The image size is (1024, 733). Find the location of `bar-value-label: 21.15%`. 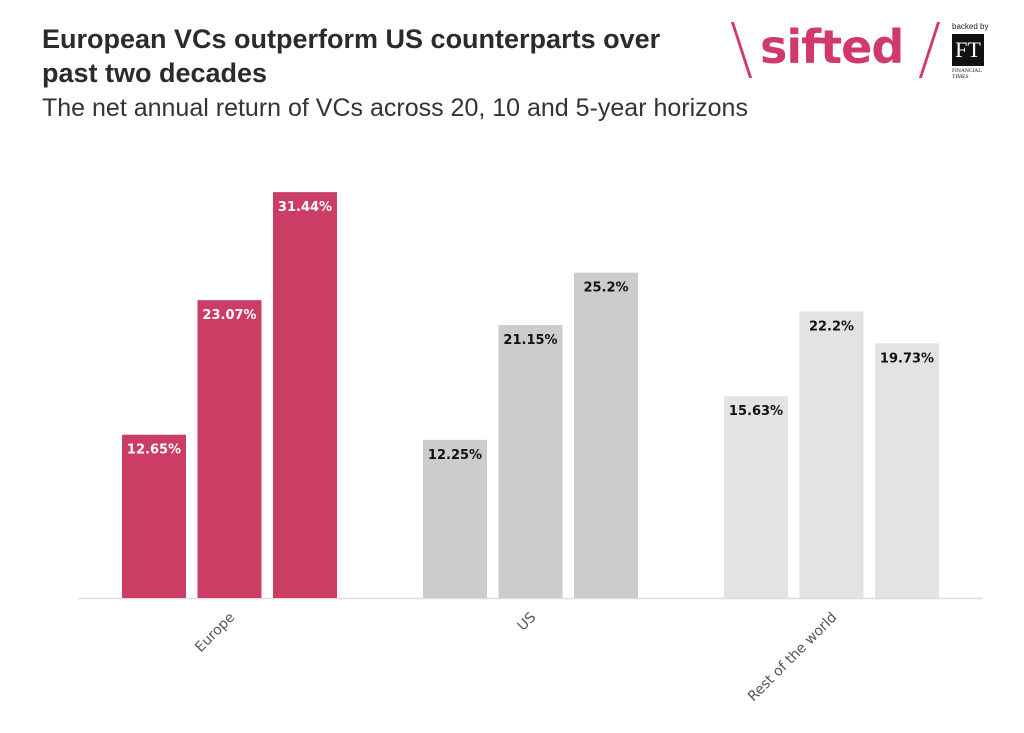

bar-value-label: 21.15% is located at coordinates (530, 340).